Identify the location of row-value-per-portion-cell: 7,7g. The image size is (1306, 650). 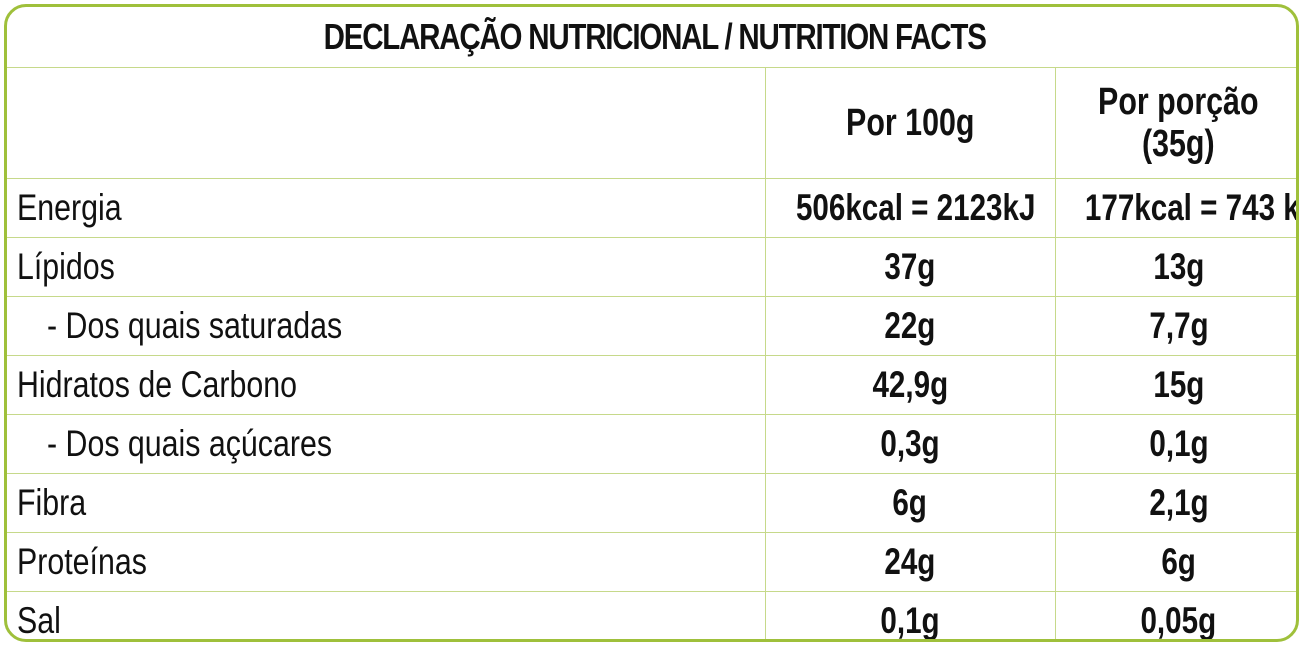
(1175, 326).